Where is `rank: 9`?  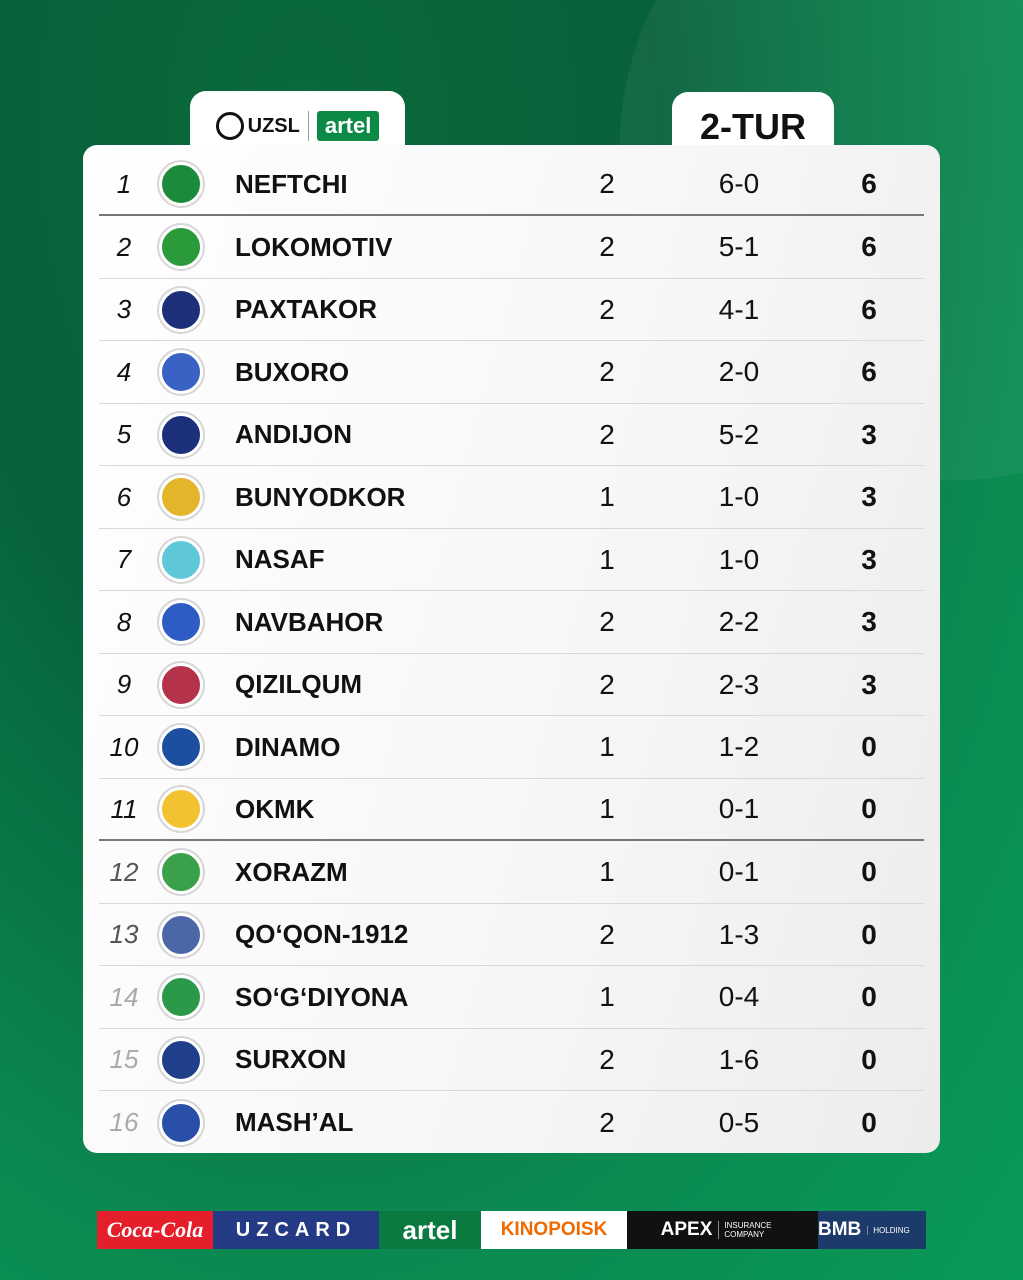 rank: 9 is located at coordinates (124, 684).